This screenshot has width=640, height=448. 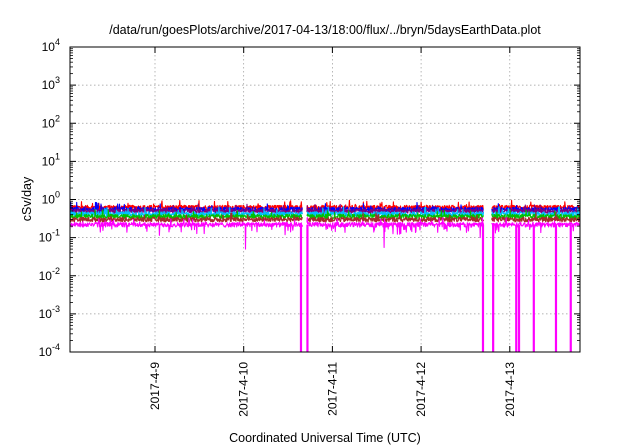 What do you see at coordinates (49, 350) in the screenshot?
I see `y-tick-label: 10⁻⁴` at bounding box center [49, 350].